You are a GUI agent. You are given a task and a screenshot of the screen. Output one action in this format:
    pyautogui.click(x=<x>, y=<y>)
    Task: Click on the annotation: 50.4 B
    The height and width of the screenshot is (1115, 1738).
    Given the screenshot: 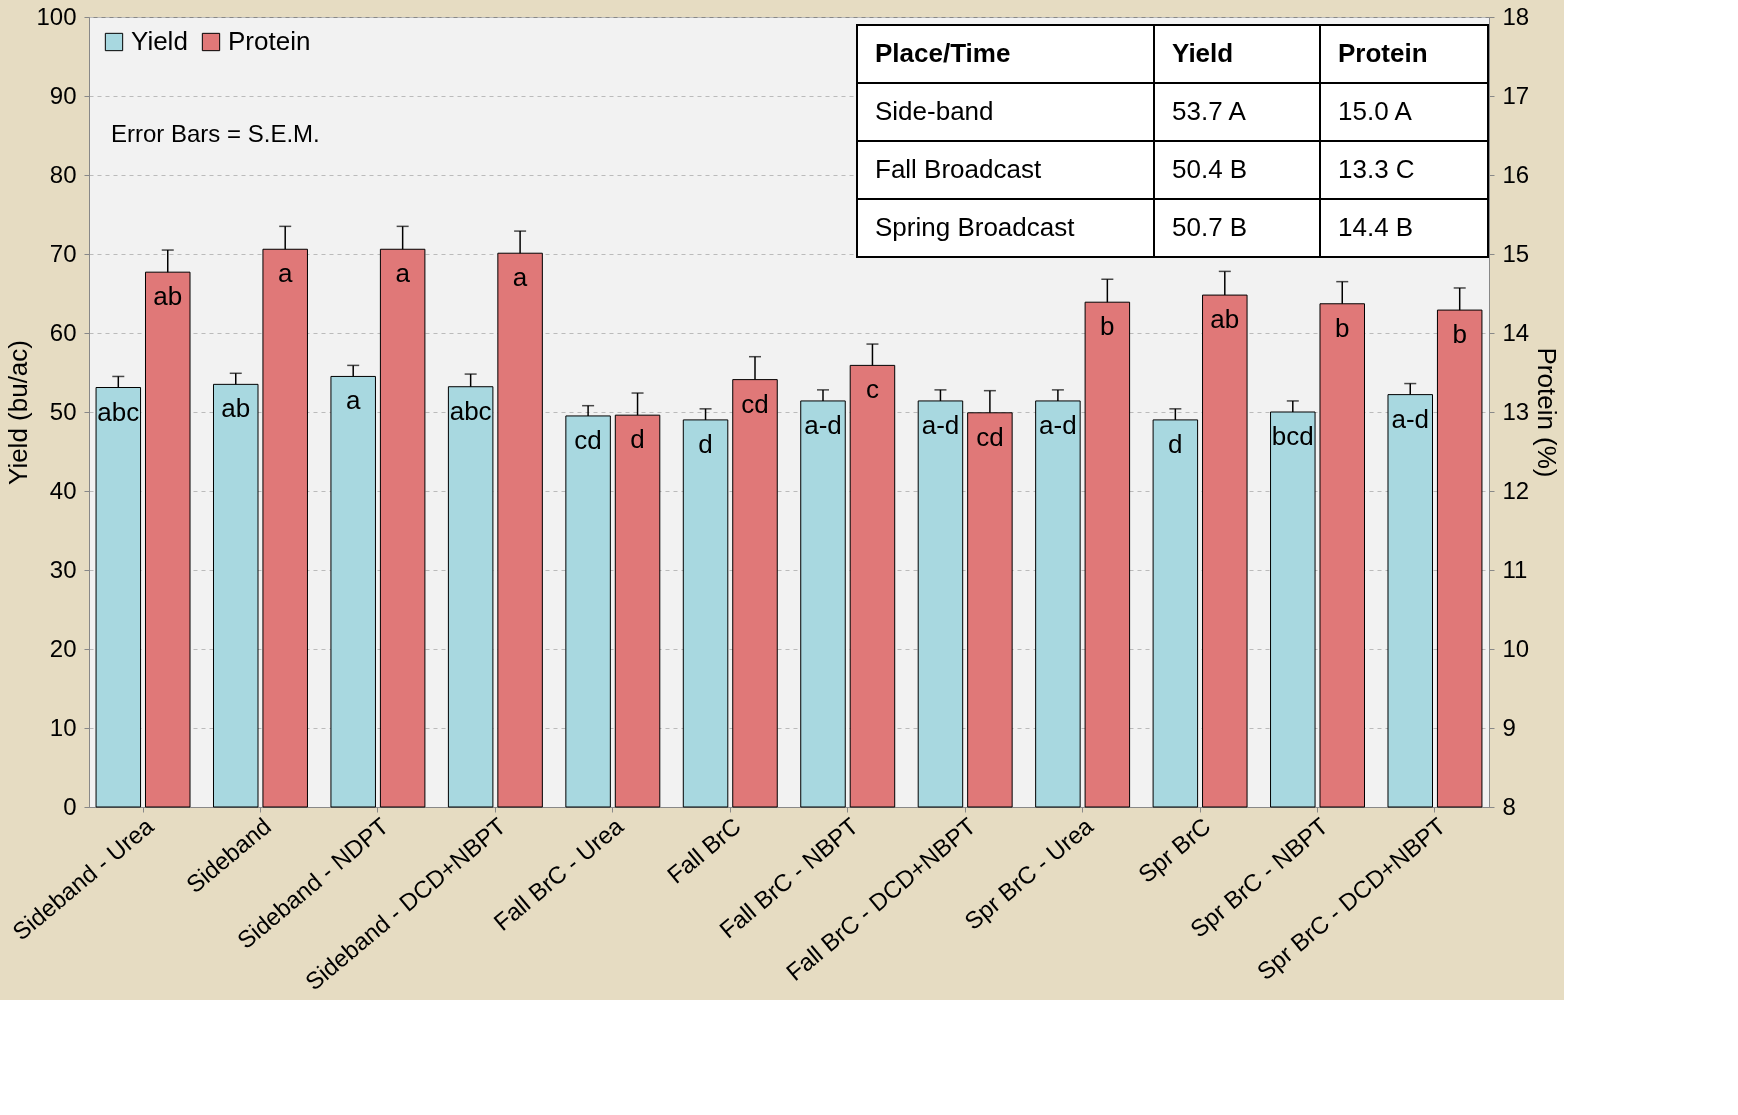 What is the action you would take?
    pyautogui.click(x=1210, y=169)
    